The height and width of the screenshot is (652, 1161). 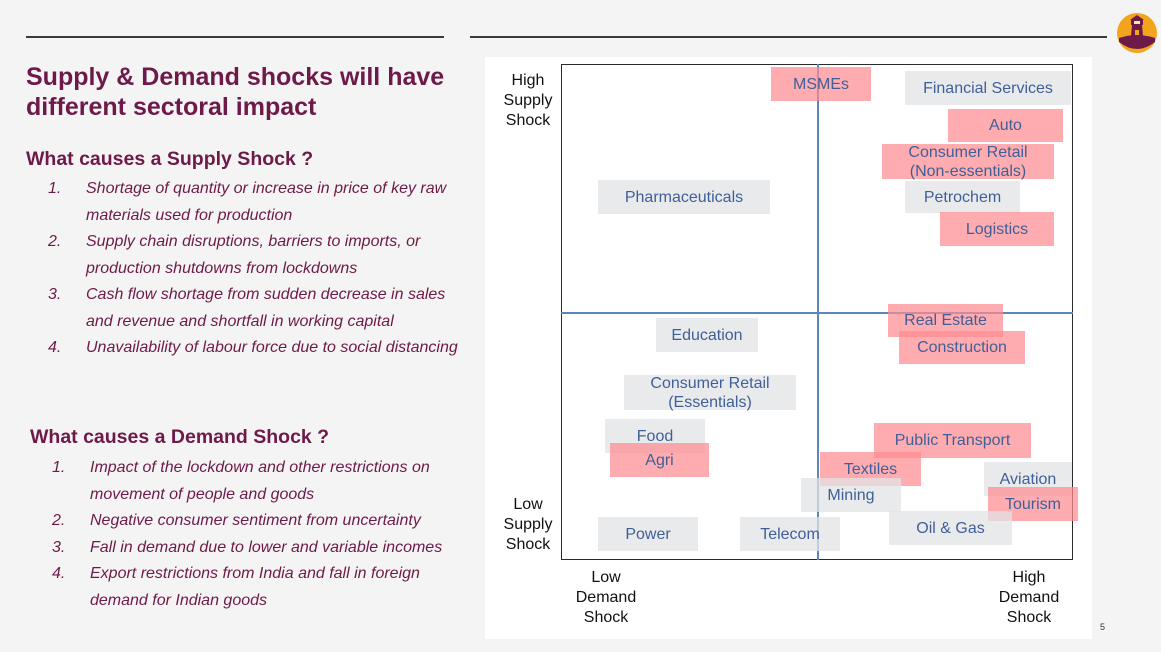 What do you see at coordinates (170, 159) in the screenshot?
I see `supply-shock-heading: What causes a Supply Shock ?` at bounding box center [170, 159].